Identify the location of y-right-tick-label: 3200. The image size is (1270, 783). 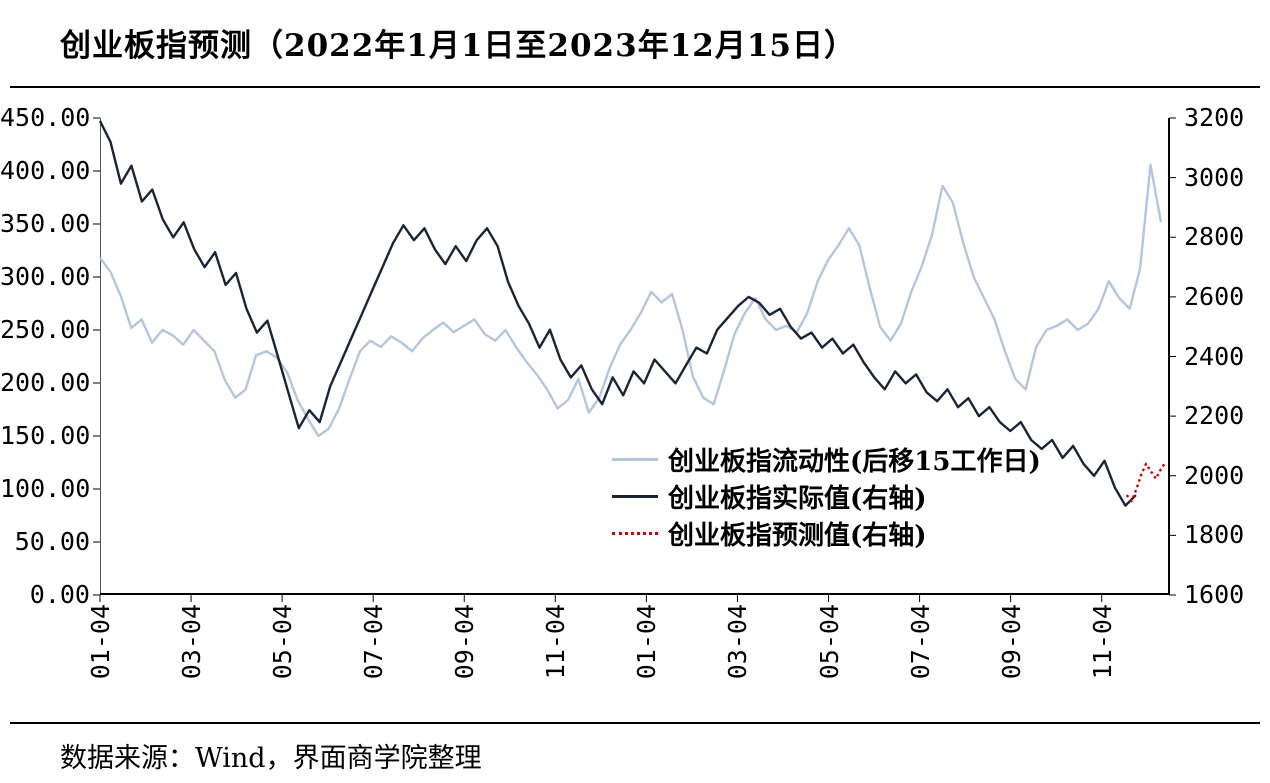
(1214, 117).